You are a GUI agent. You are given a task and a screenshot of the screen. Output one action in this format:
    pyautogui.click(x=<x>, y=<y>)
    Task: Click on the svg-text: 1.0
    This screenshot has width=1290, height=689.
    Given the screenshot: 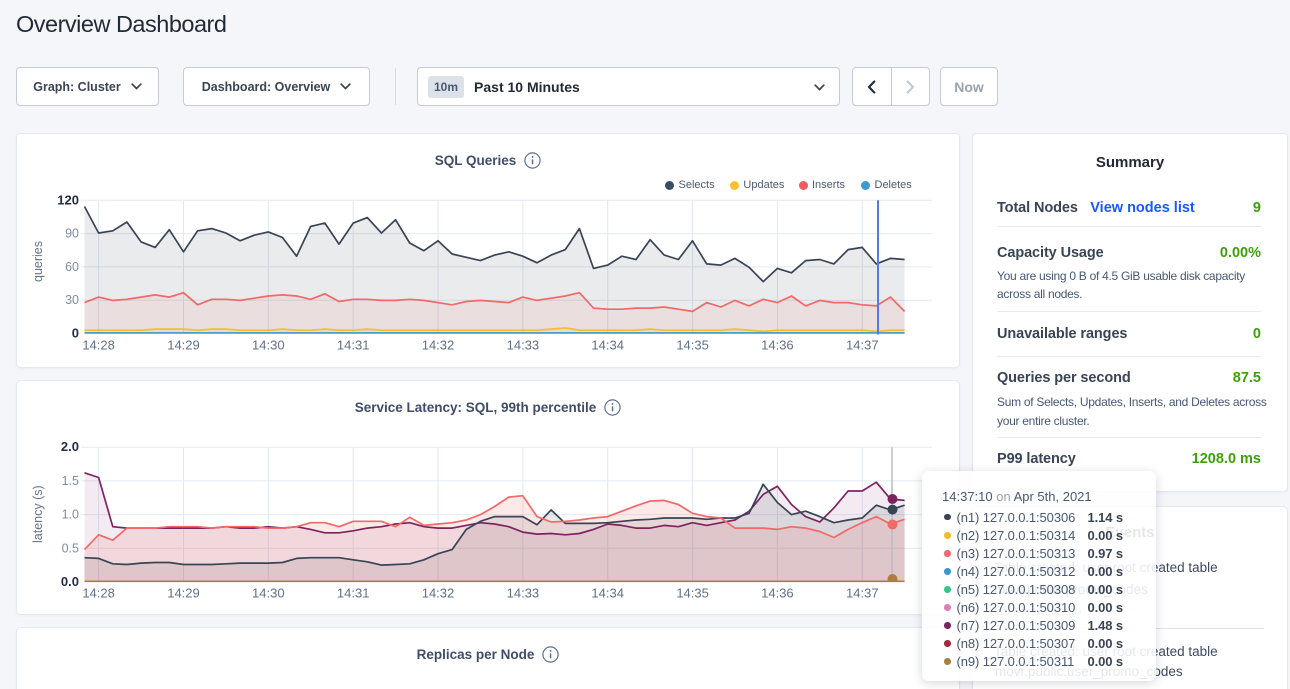 What is the action you would take?
    pyautogui.click(x=70, y=515)
    